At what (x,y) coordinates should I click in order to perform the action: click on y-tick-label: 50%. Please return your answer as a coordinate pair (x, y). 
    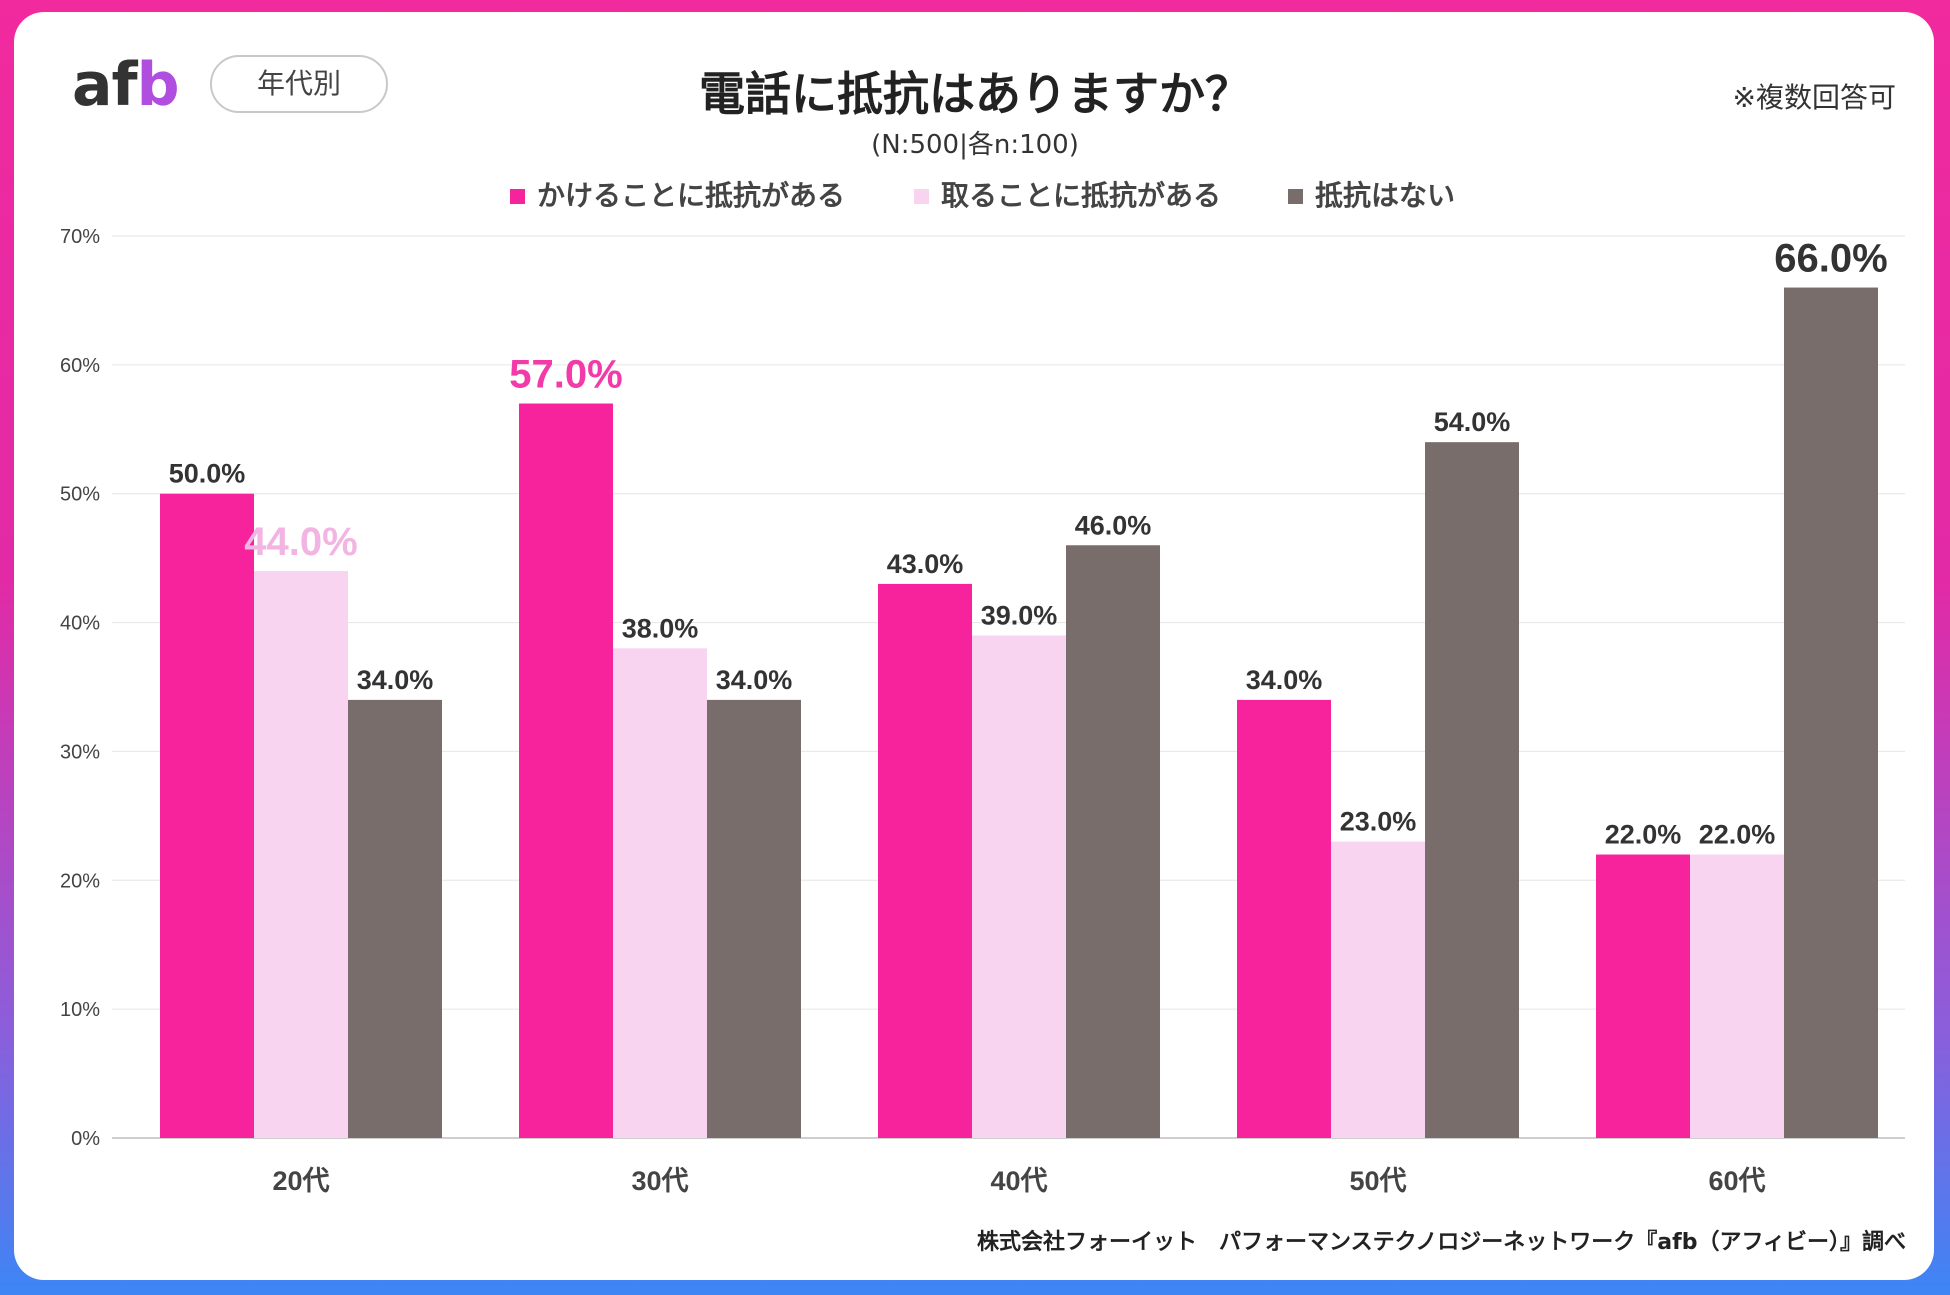
    Looking at the image, I should click on (80, 495).